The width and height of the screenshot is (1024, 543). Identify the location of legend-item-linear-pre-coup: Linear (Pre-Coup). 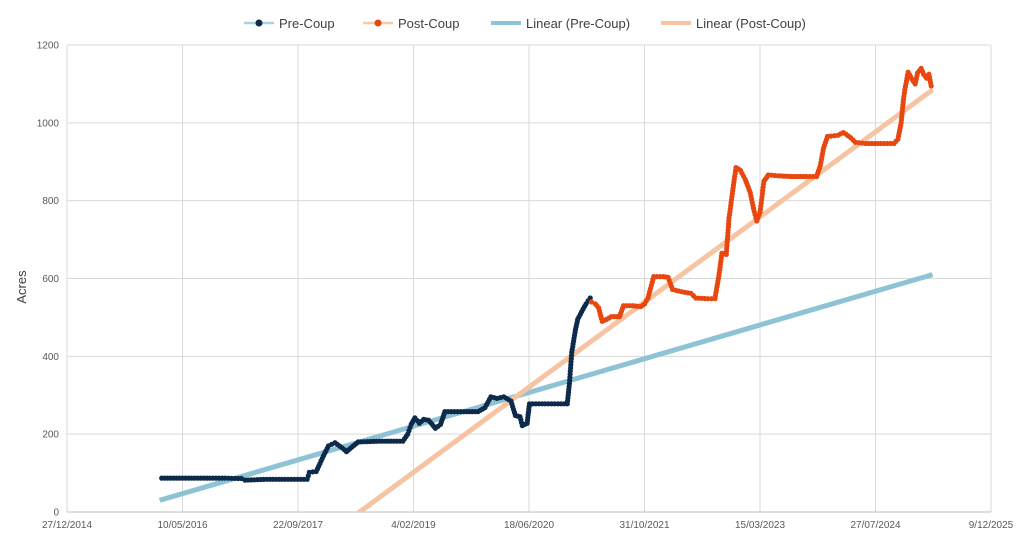
(560, 23).